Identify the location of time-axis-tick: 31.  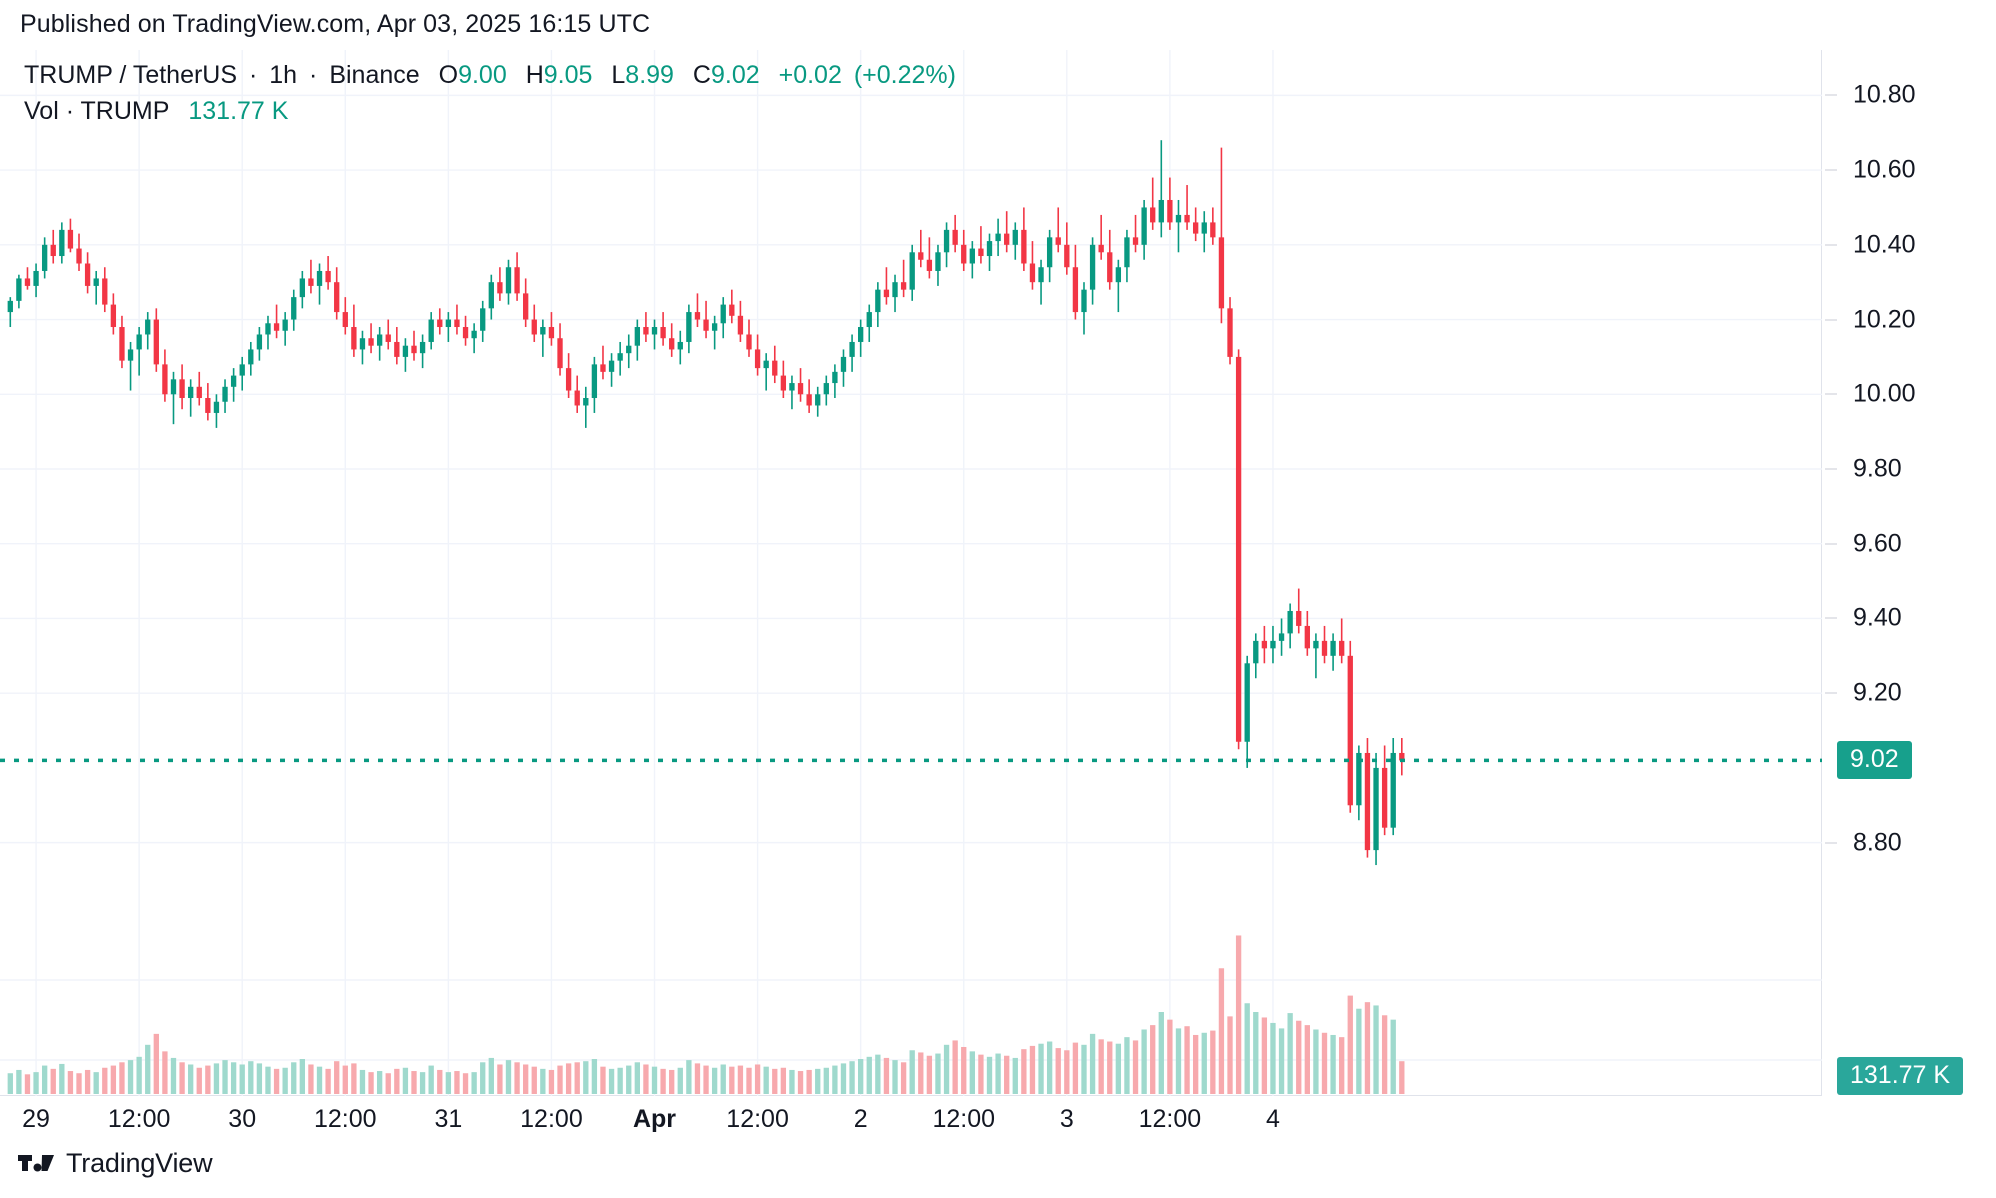
(448, 1119).